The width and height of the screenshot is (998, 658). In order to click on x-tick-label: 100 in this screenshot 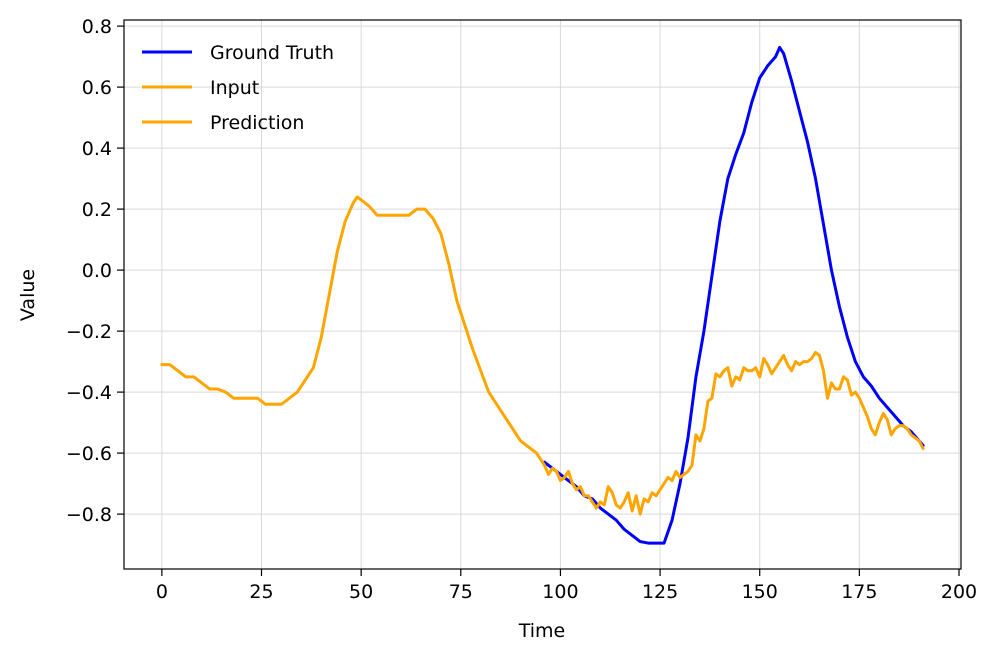, I will do `click(560, 592)`.